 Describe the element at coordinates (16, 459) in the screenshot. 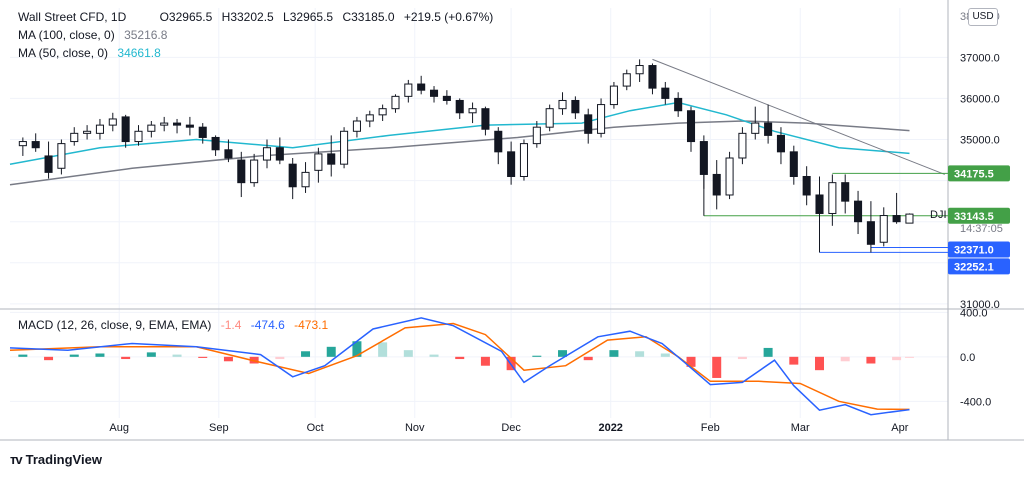

I see `tradingview-mark-icon: ᴛᴠ` at that location.